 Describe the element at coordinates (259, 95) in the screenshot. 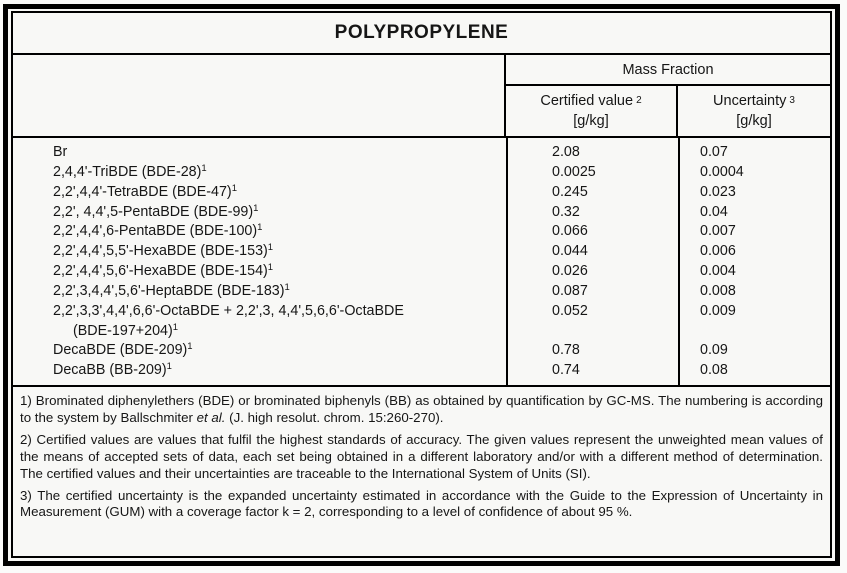

I see `analyte-column-header` at that location.